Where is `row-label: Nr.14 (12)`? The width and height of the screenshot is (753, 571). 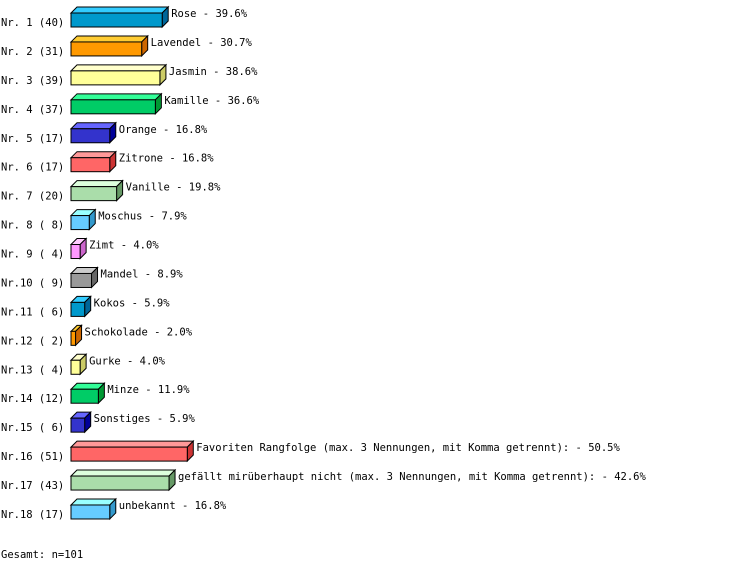
row-label: Nr.14 (12) is located at coordinates (32, 399).